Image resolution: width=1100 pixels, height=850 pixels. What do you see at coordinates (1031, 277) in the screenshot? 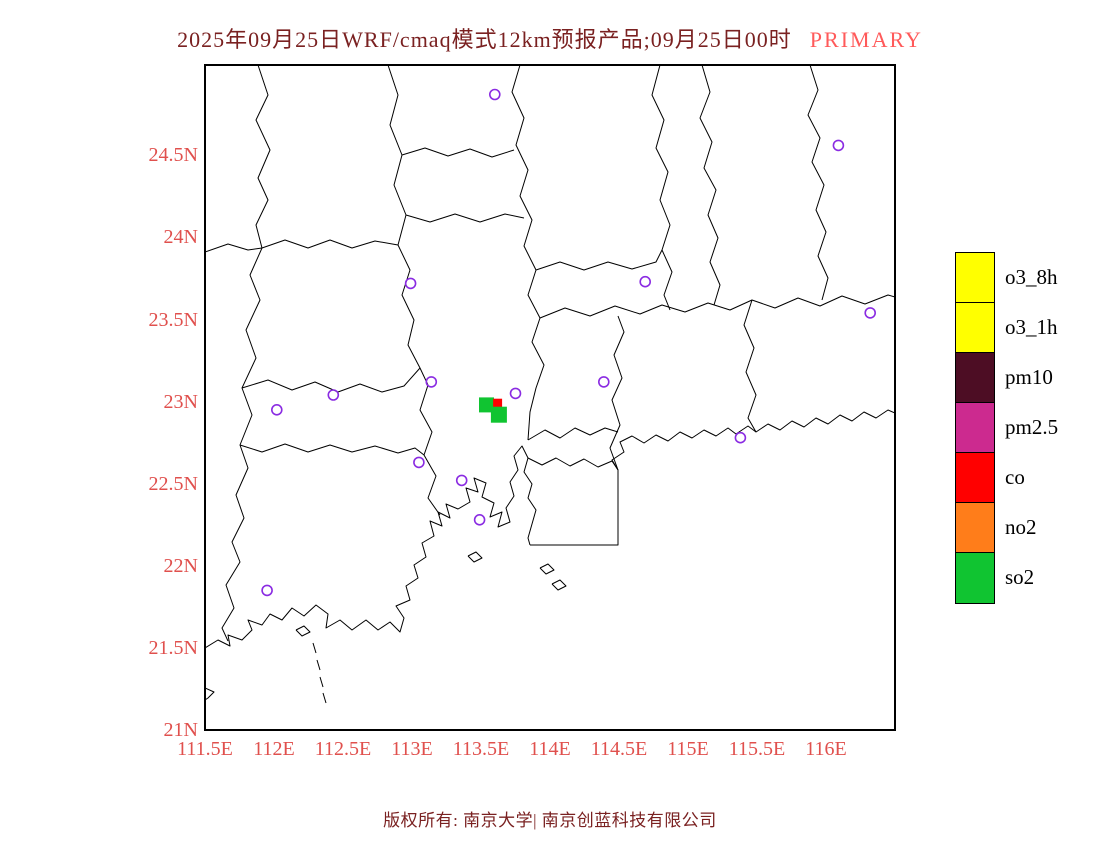
I see `legend-label: o3_8h` at bounding box center [1031, 277].